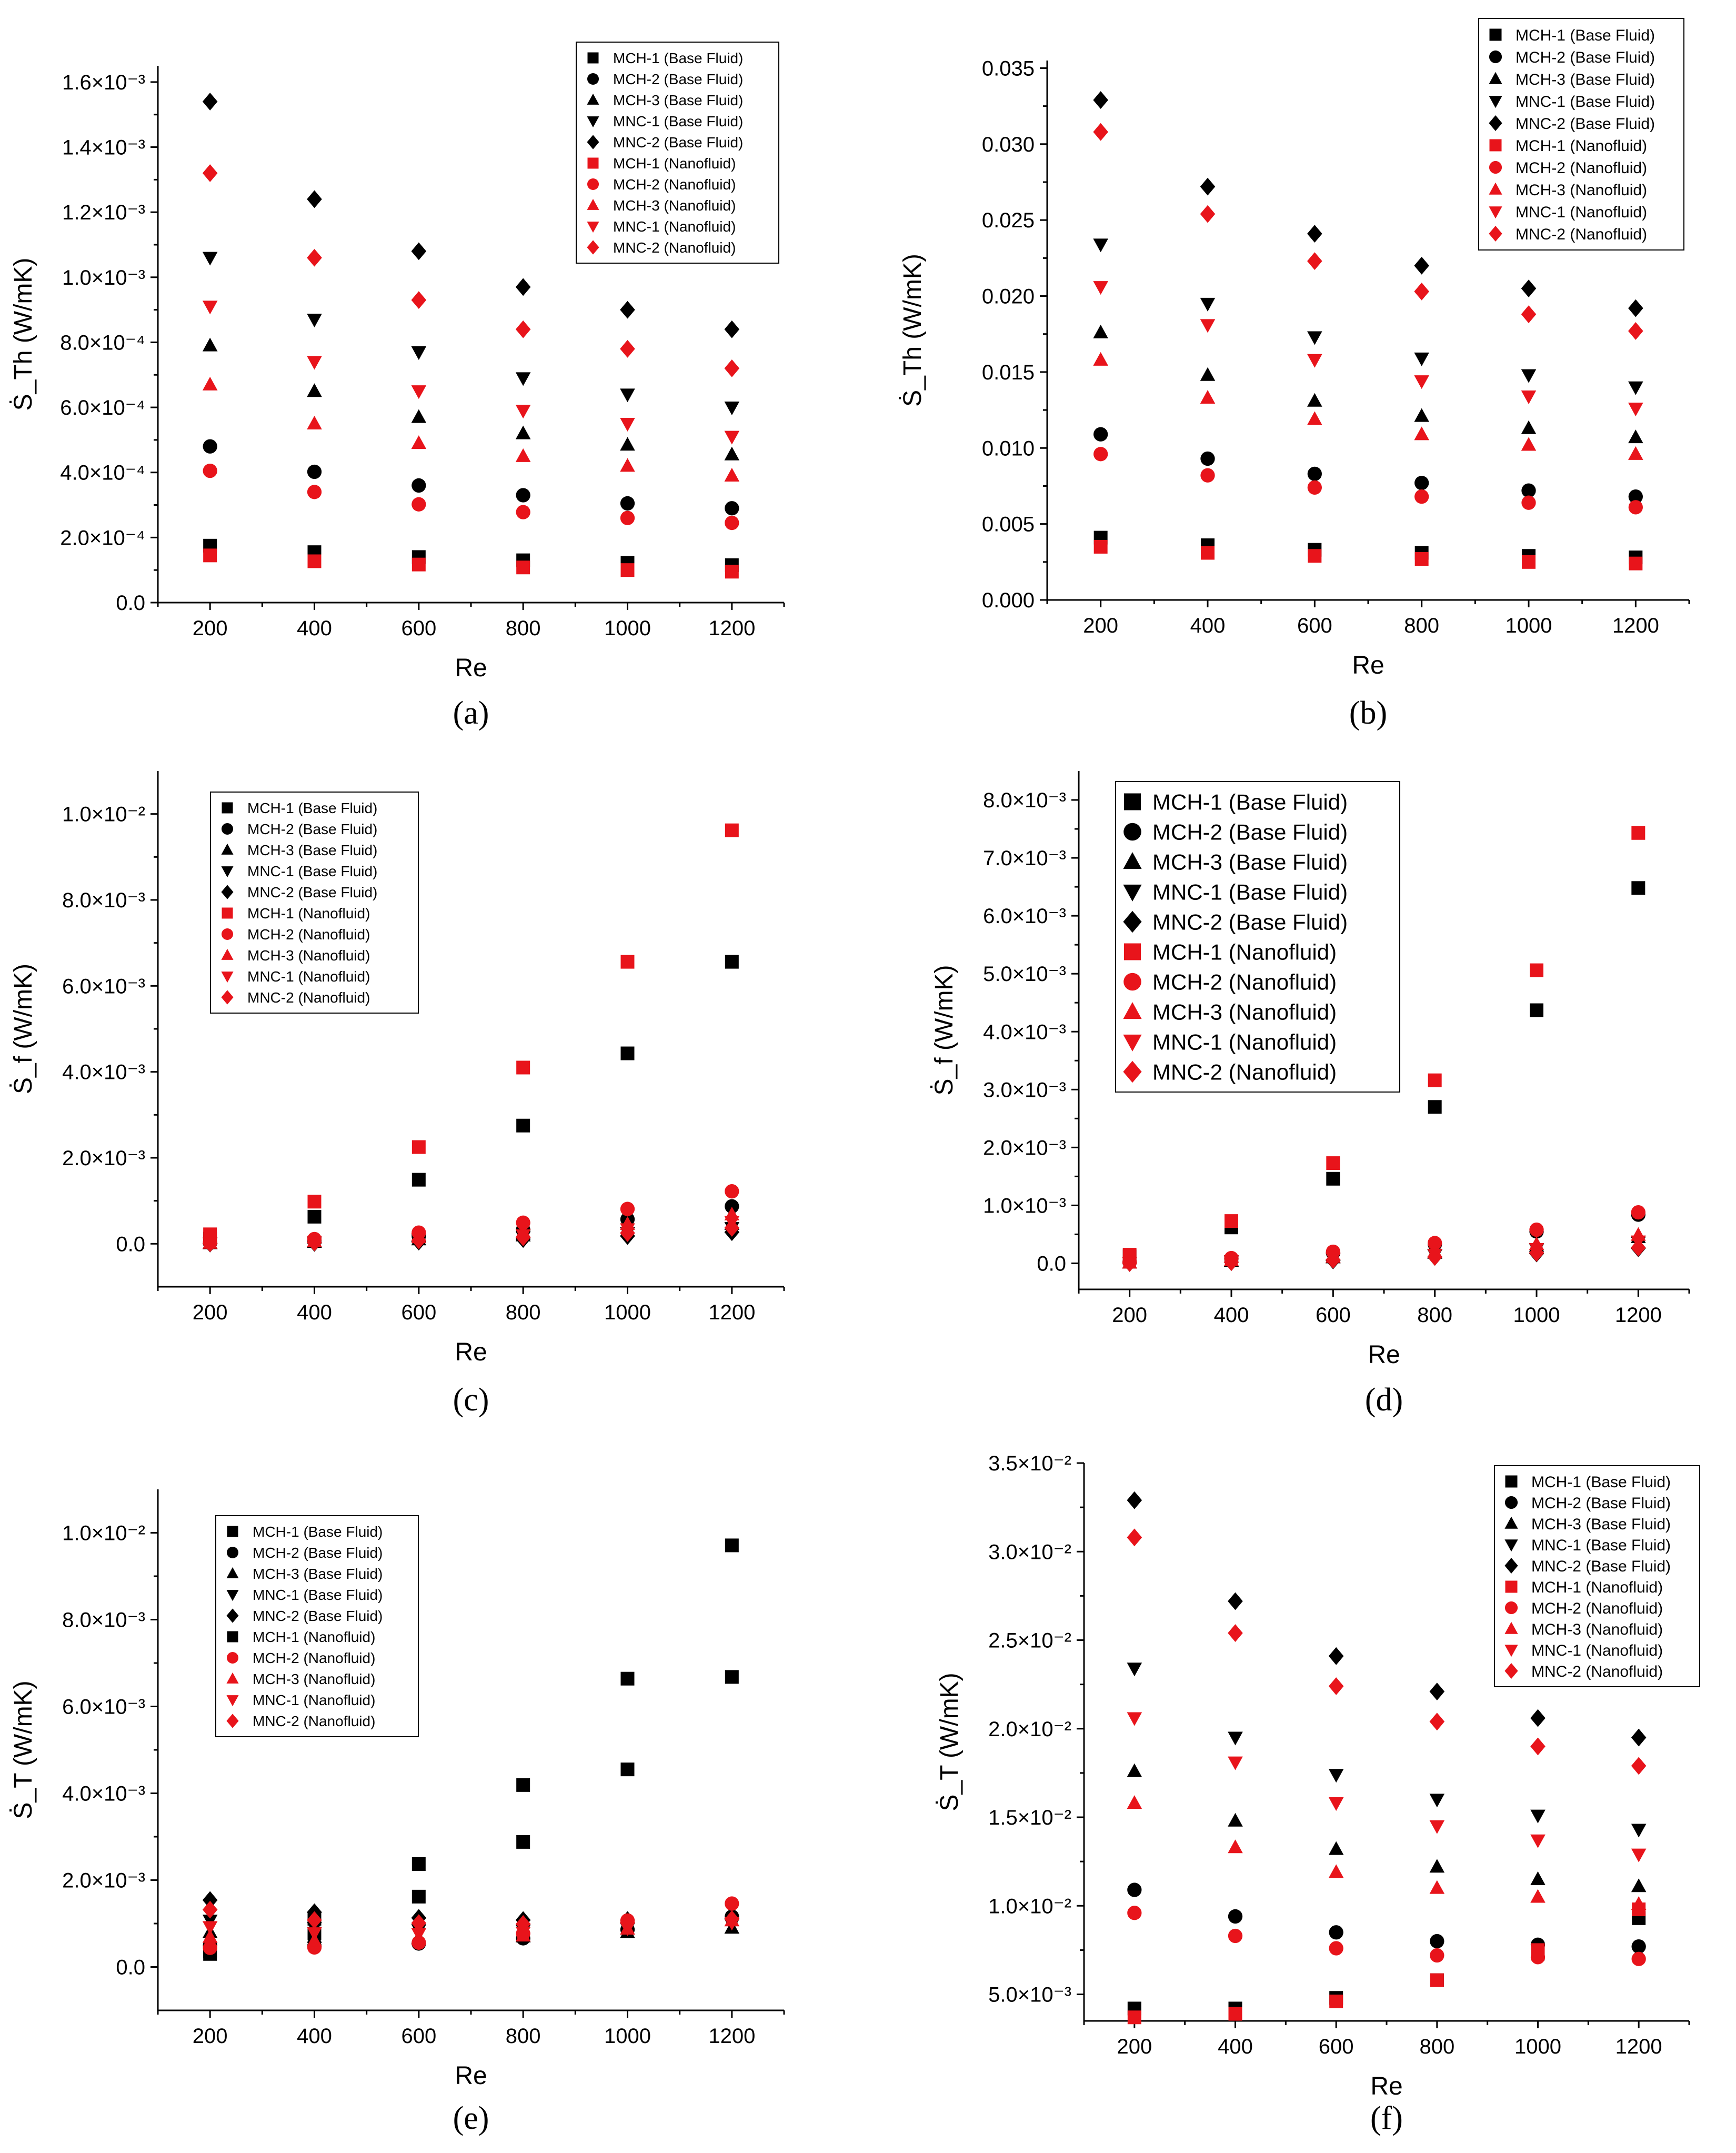 This screenshot has height=2153, width=1736. Describe the element at coordinates (418, 629) in the screenshot. I see `x-tick-label: 600` at that location.